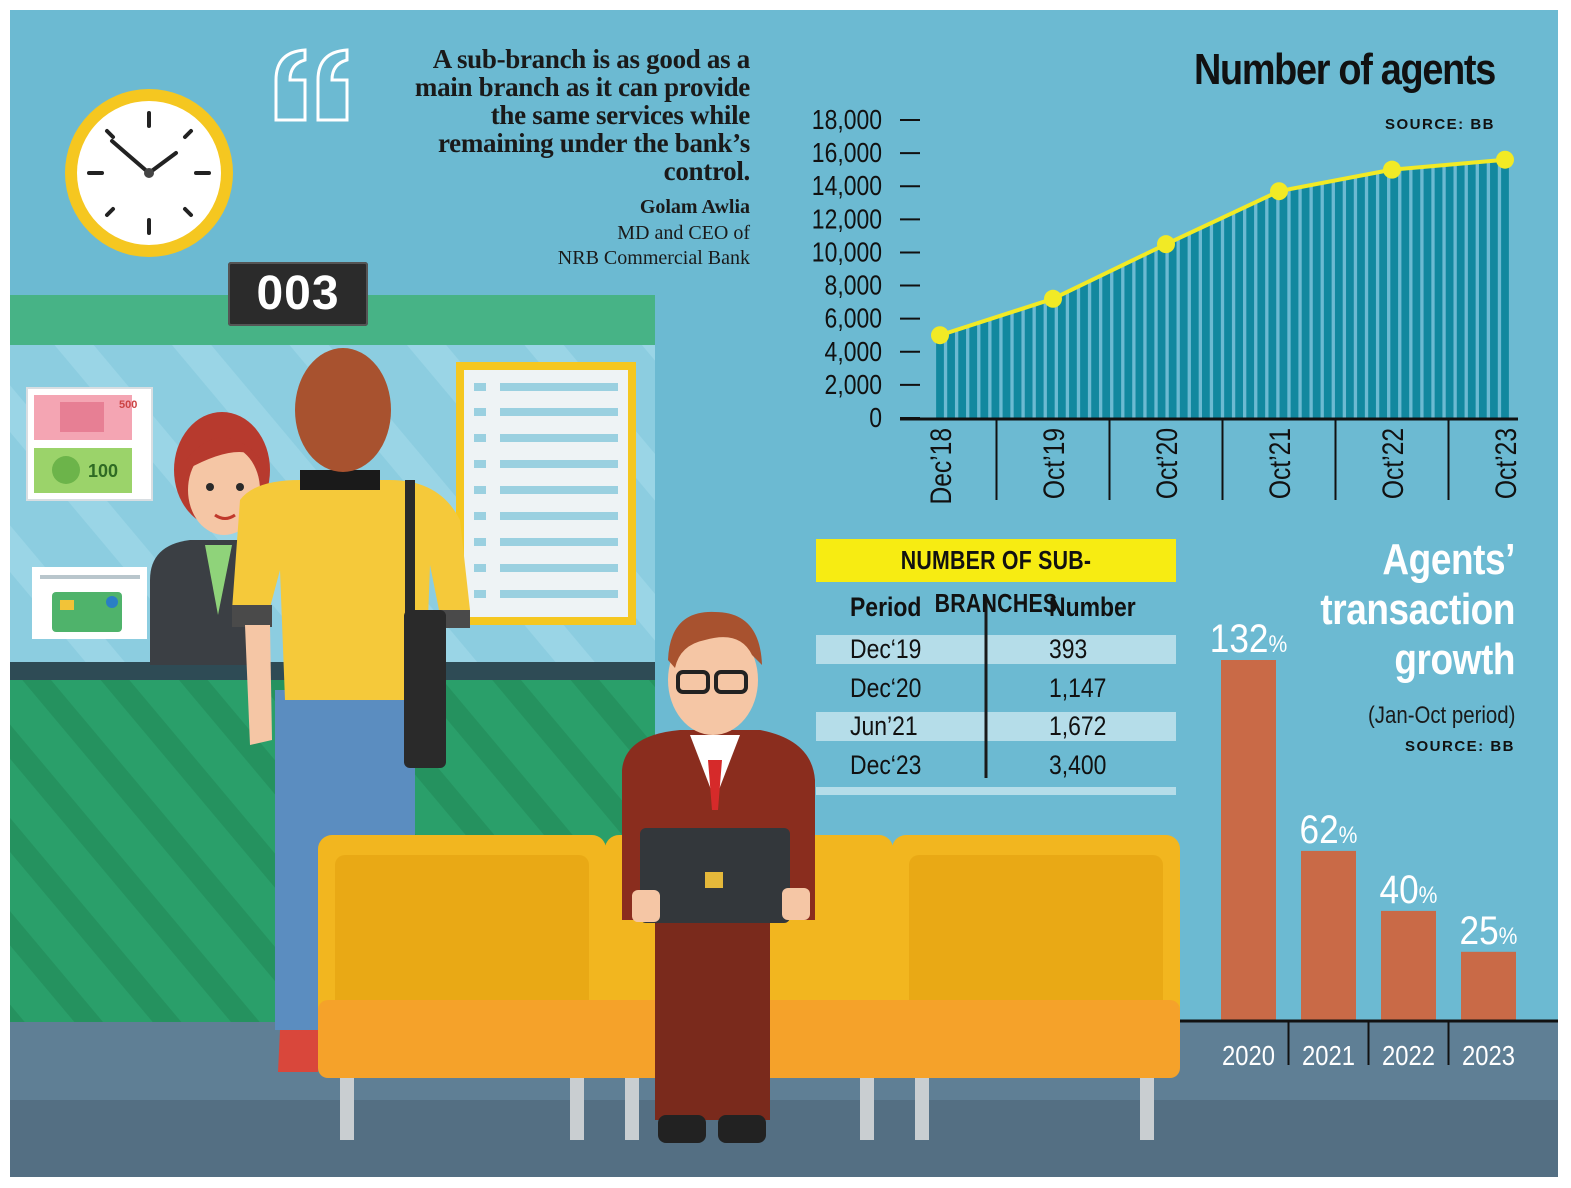  I want to click on quote-line: control., so click(707, 171).